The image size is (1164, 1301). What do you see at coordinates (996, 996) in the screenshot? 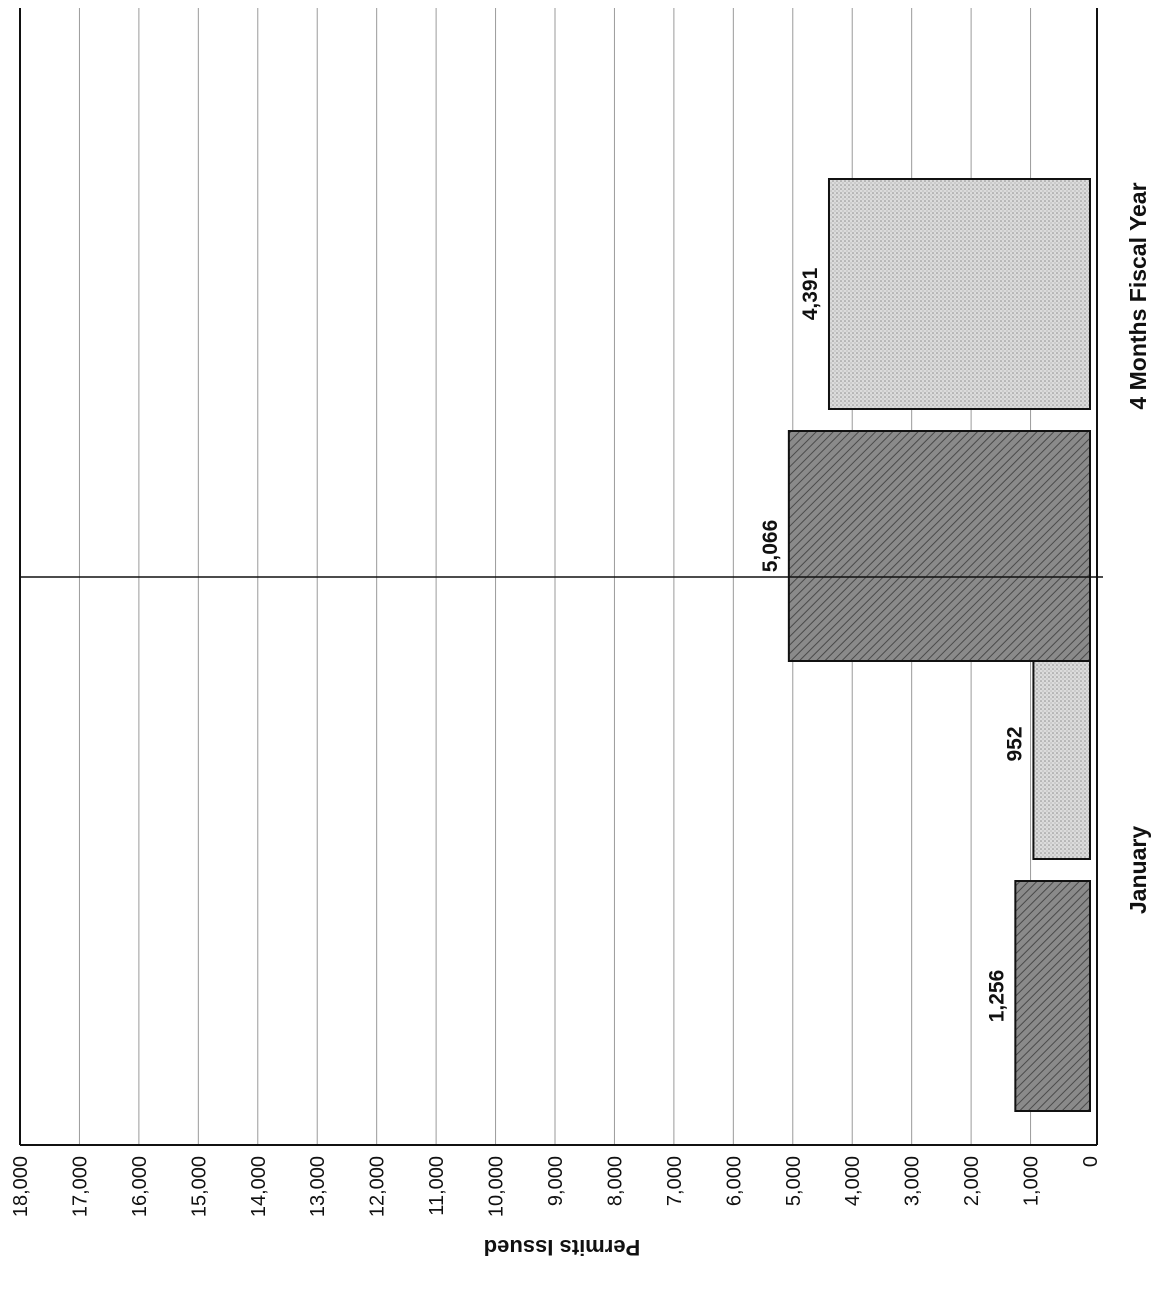
I see `bar-value-label-0-0: 1,256` at bounding box center [996, 996].